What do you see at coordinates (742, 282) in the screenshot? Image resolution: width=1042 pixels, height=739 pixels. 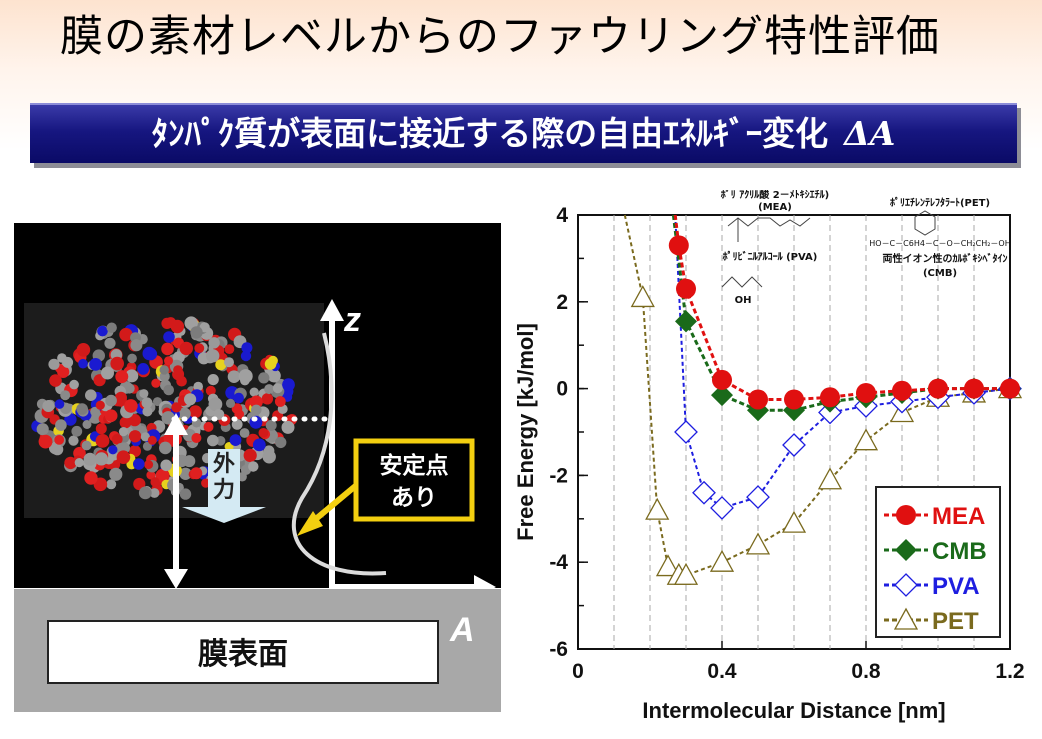 I see `pva-structure` at bounding box center [742, 282].